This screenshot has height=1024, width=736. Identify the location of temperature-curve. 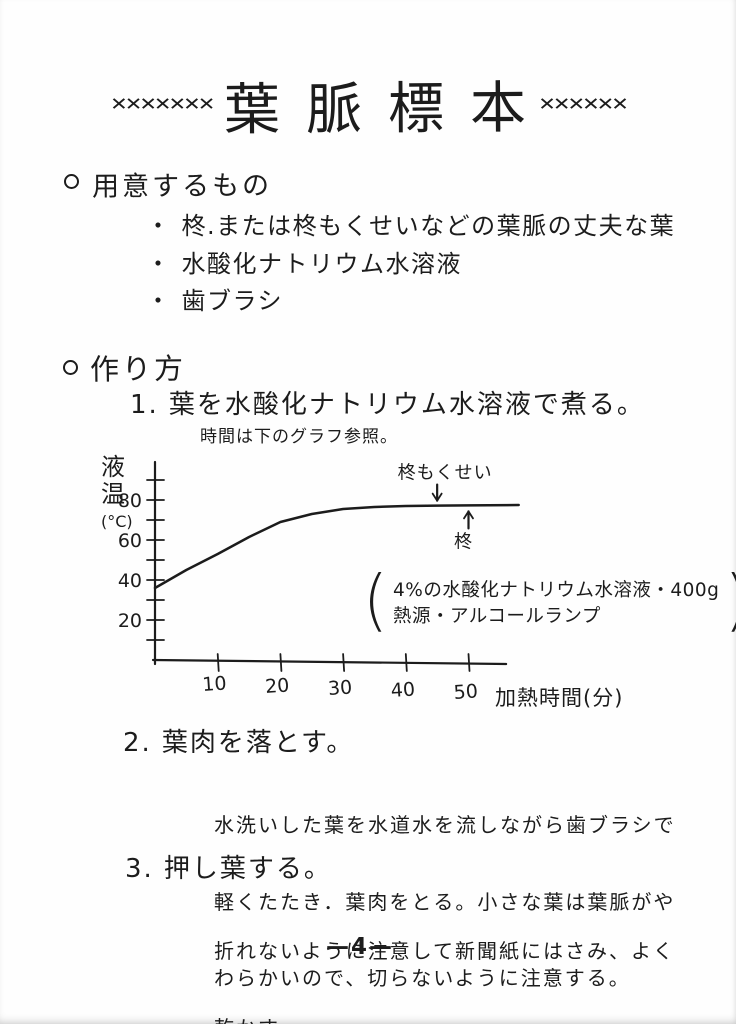
(336, 546).